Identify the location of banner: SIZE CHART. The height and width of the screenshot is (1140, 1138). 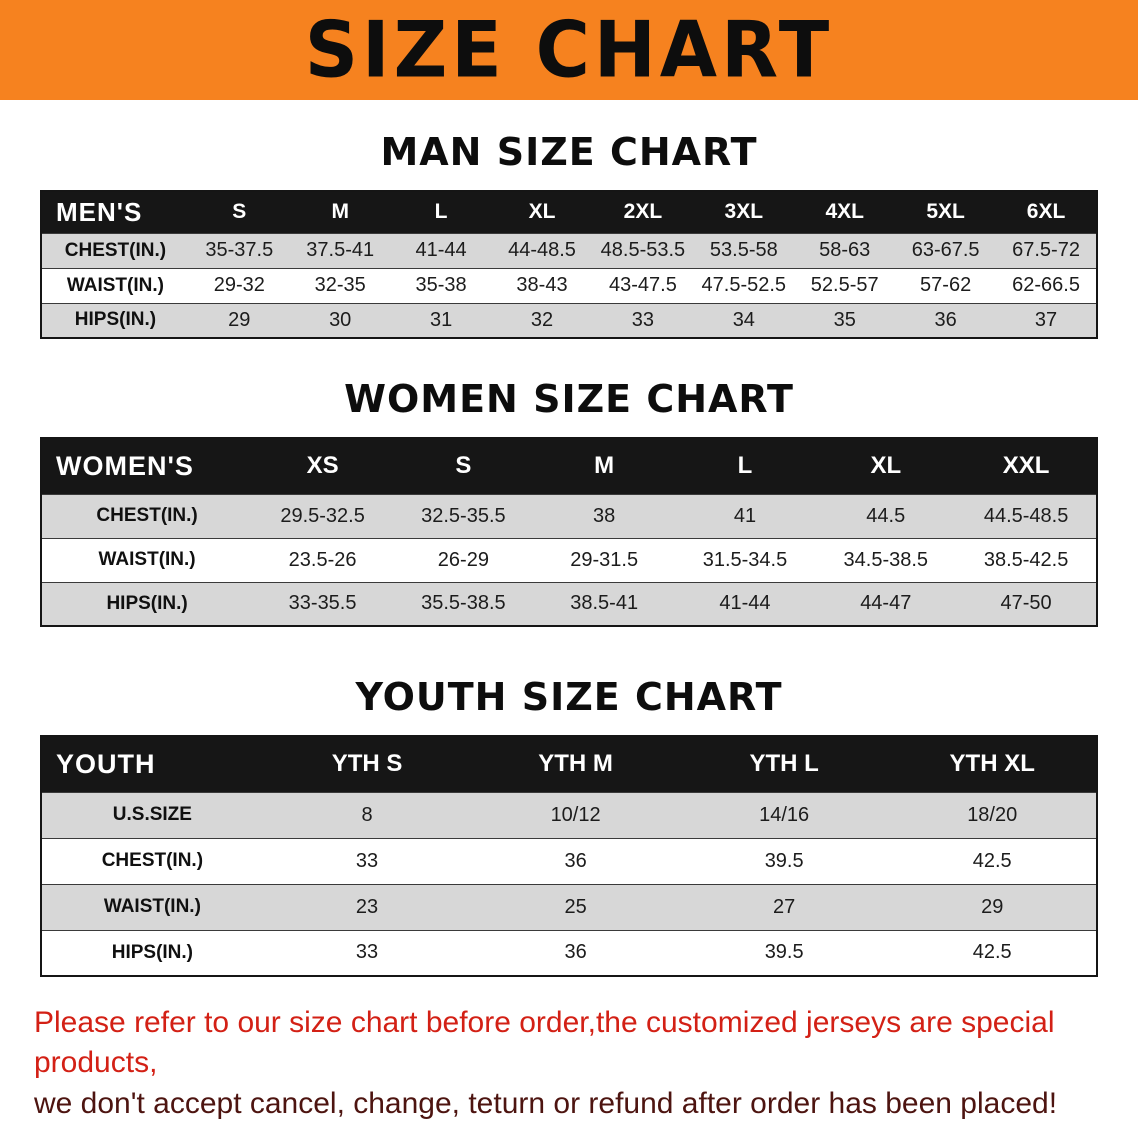
(569, 50).